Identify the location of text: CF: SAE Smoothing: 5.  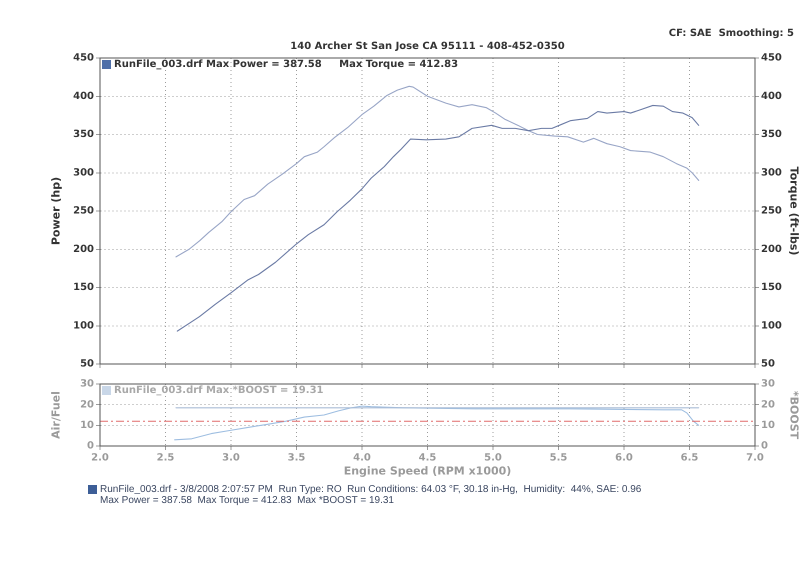
(731, 33).